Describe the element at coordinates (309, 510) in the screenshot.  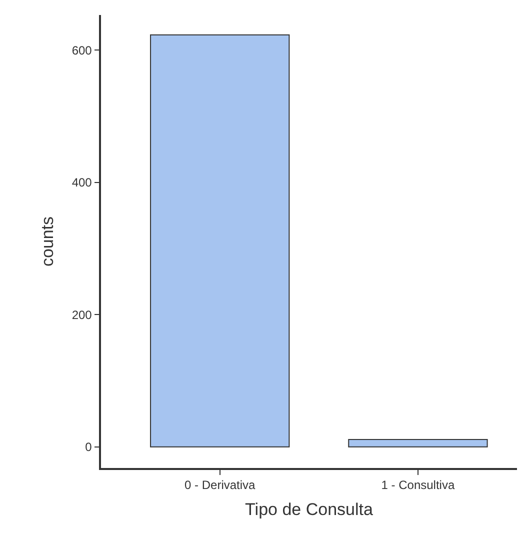
I see `x-axis-title: Tipo de Consulta` at that location.